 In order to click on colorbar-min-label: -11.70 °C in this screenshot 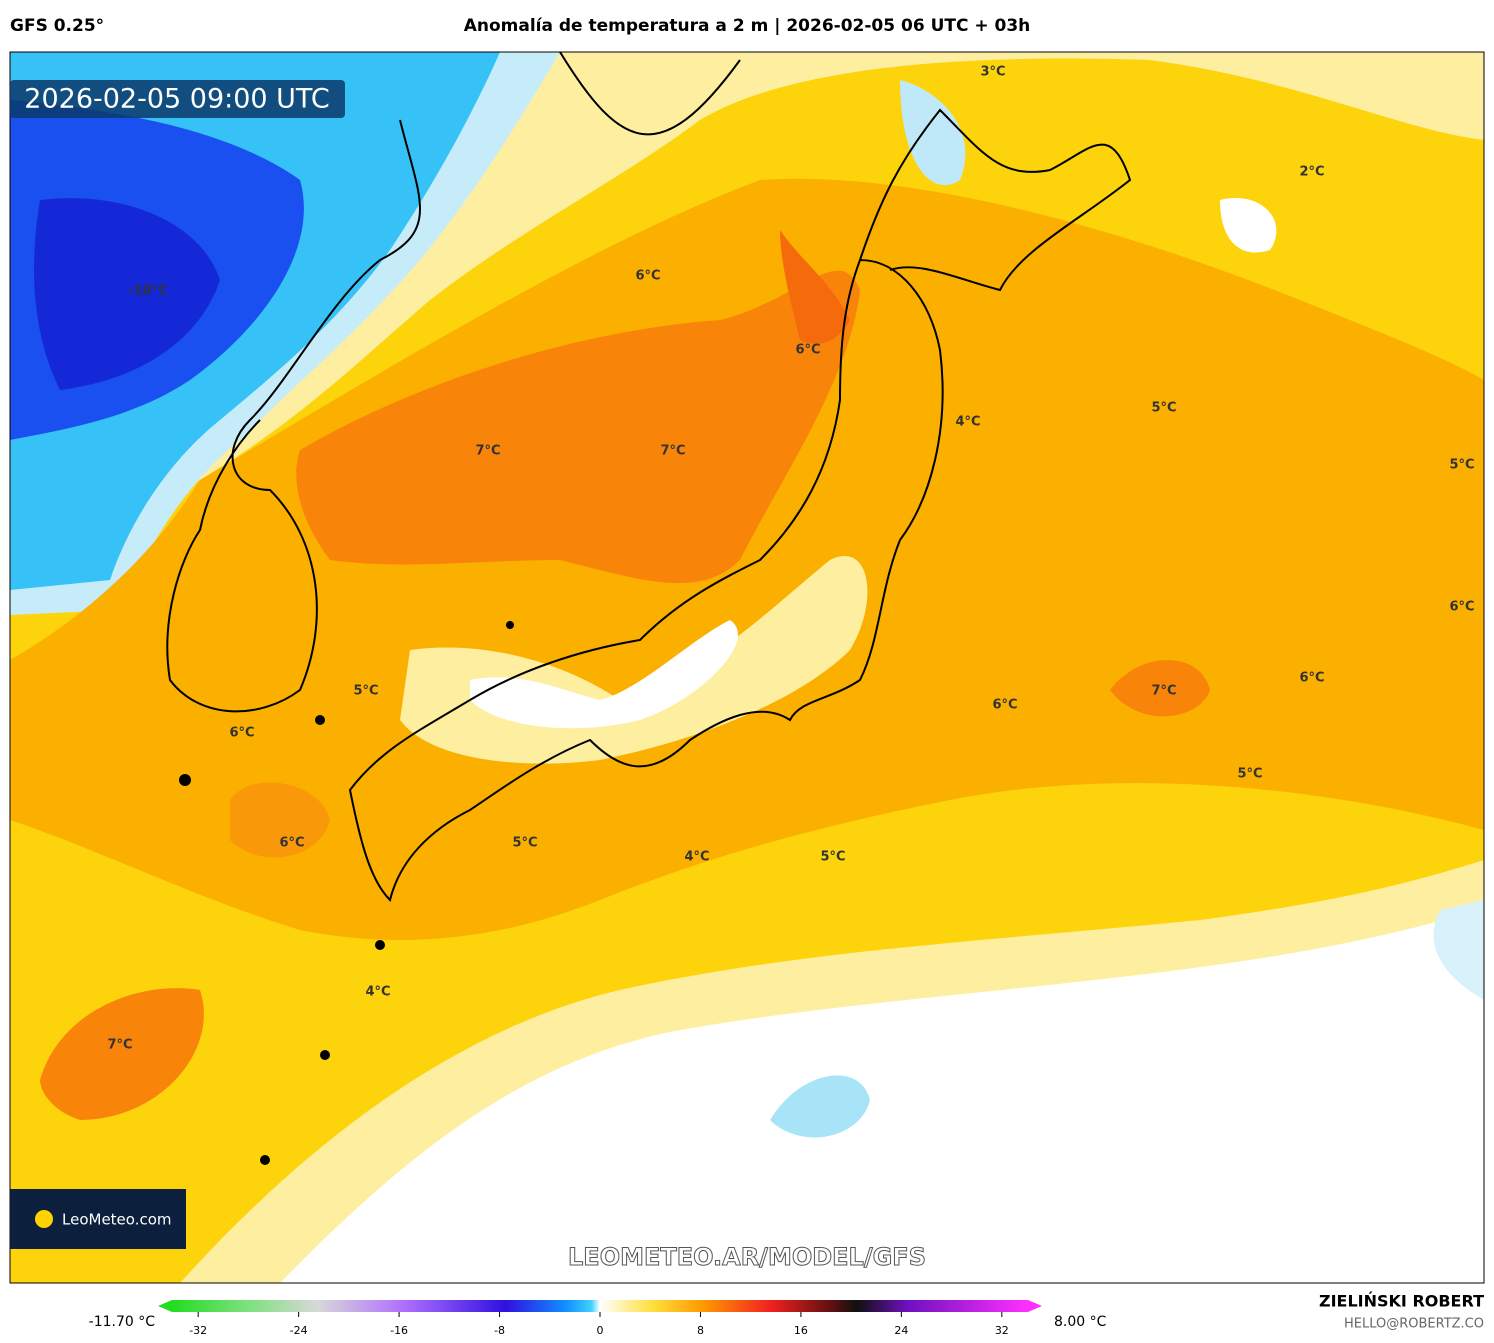, I will do `click(122, 1322)`.